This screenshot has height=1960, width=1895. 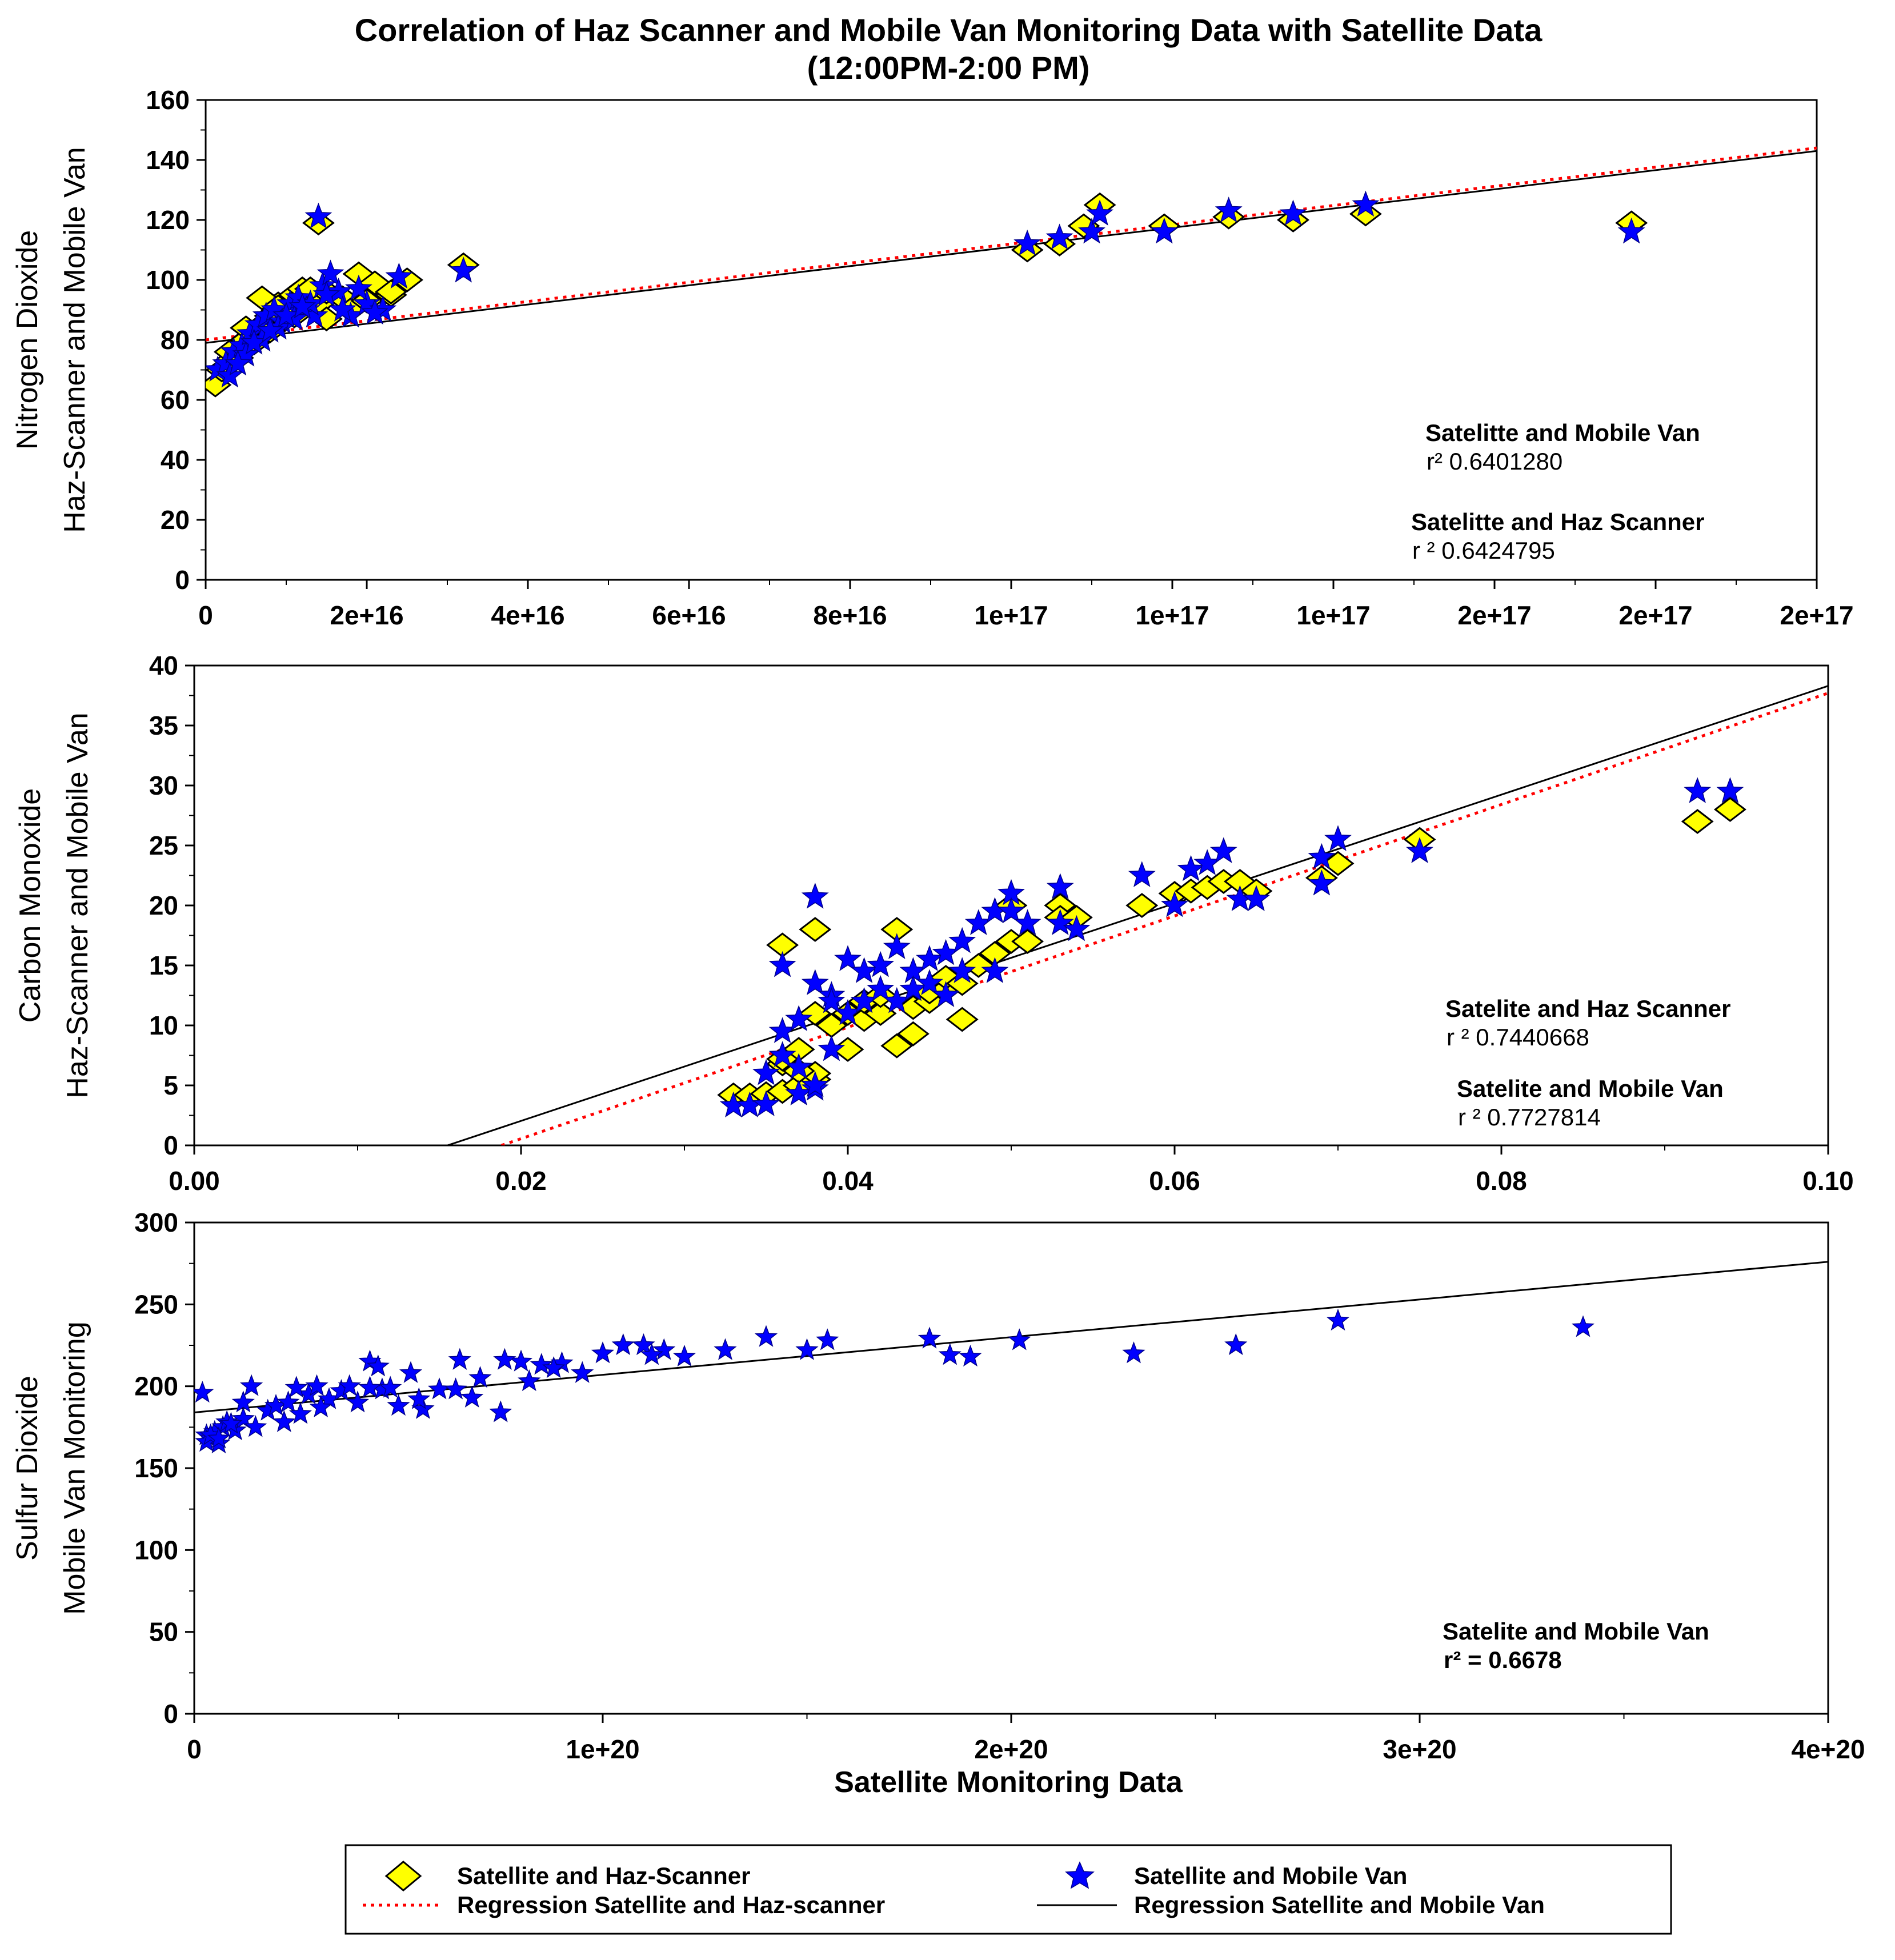 I want to click on co-y-tick-label: 20, so click(x=163, y=906).